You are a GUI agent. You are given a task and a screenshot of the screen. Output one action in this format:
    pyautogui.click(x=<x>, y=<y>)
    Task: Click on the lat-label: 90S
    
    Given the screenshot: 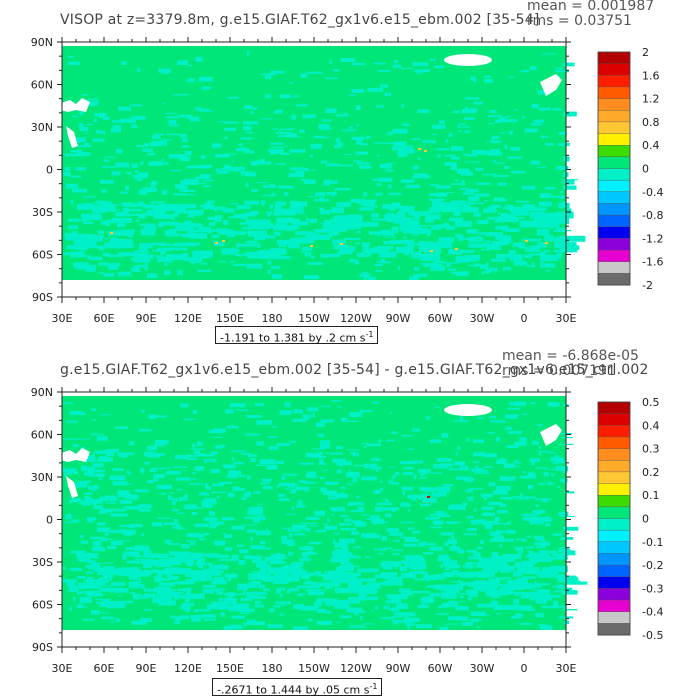 What is the action you would take?
    pyautogui.click(x=42, y=297)
    